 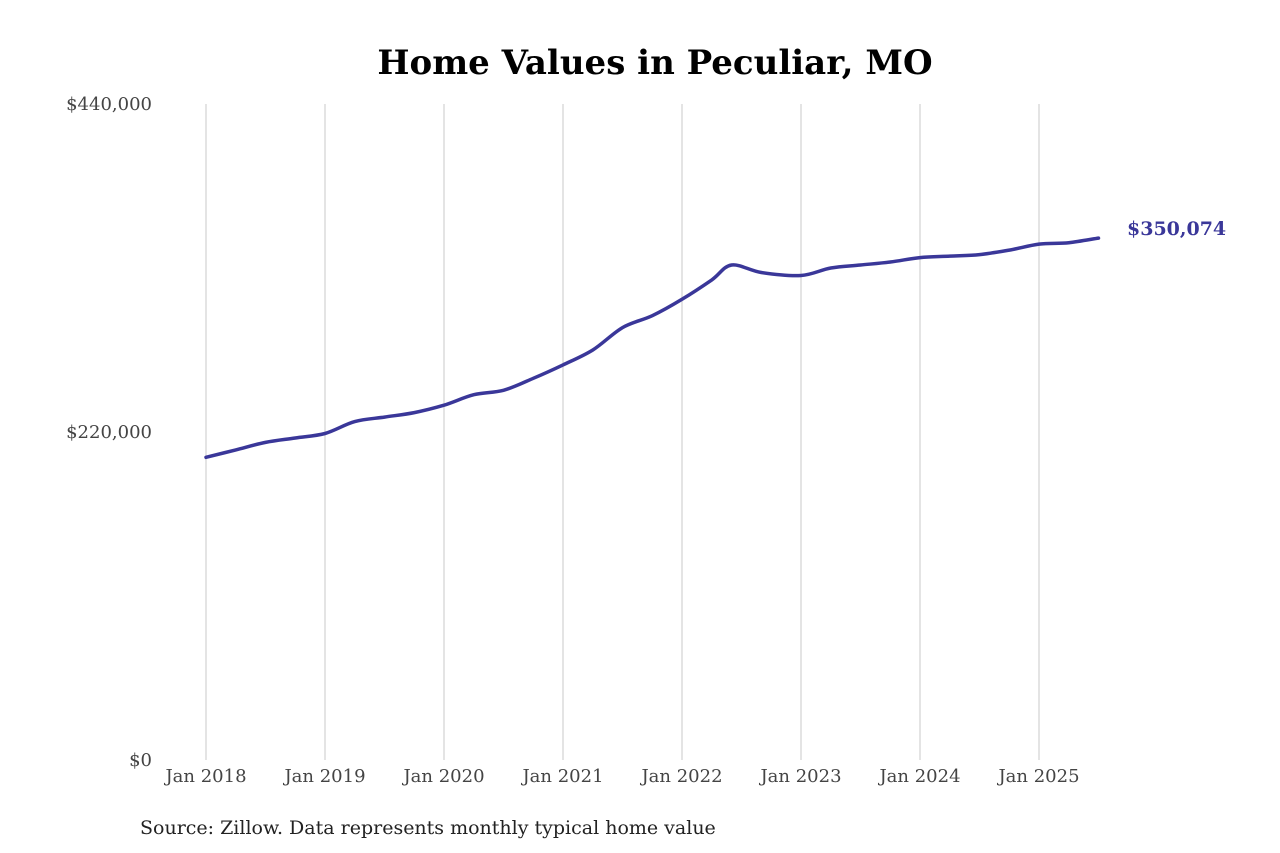 I want to click on x-tick-label: Jan 2022, so click(x=680, y=776).